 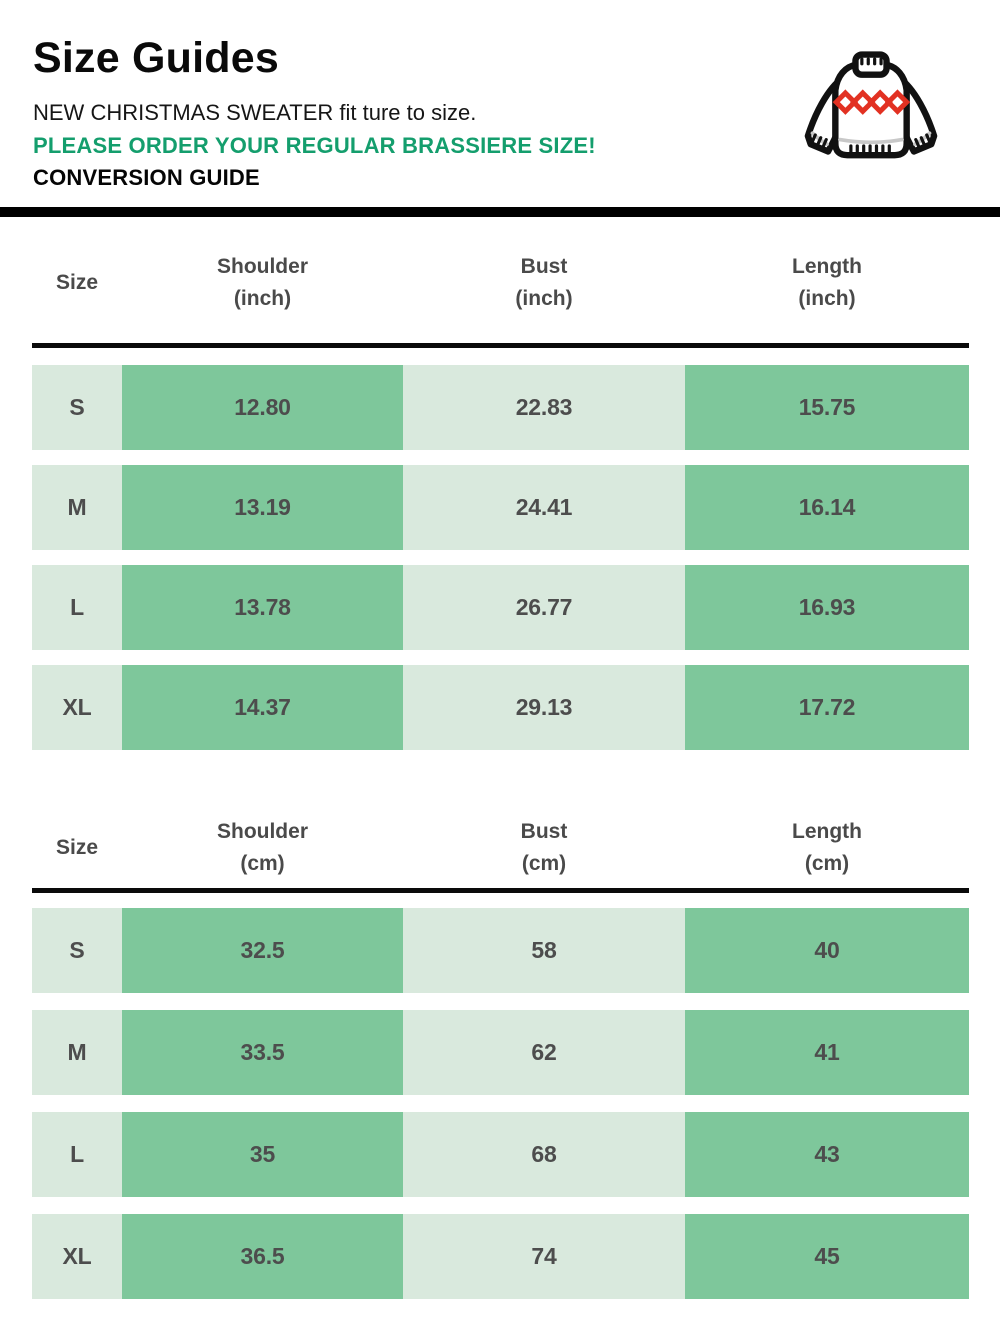 What do you see at coordinates (262, 1154) in the screenshot?
I see `shoulder-cell: 35` at bounding box center [262, 1154].